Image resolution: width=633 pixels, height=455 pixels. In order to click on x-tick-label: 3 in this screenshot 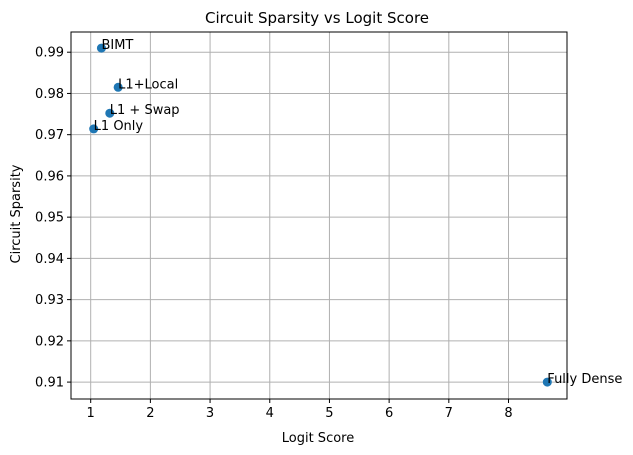, I will do `click(210, 413)`.